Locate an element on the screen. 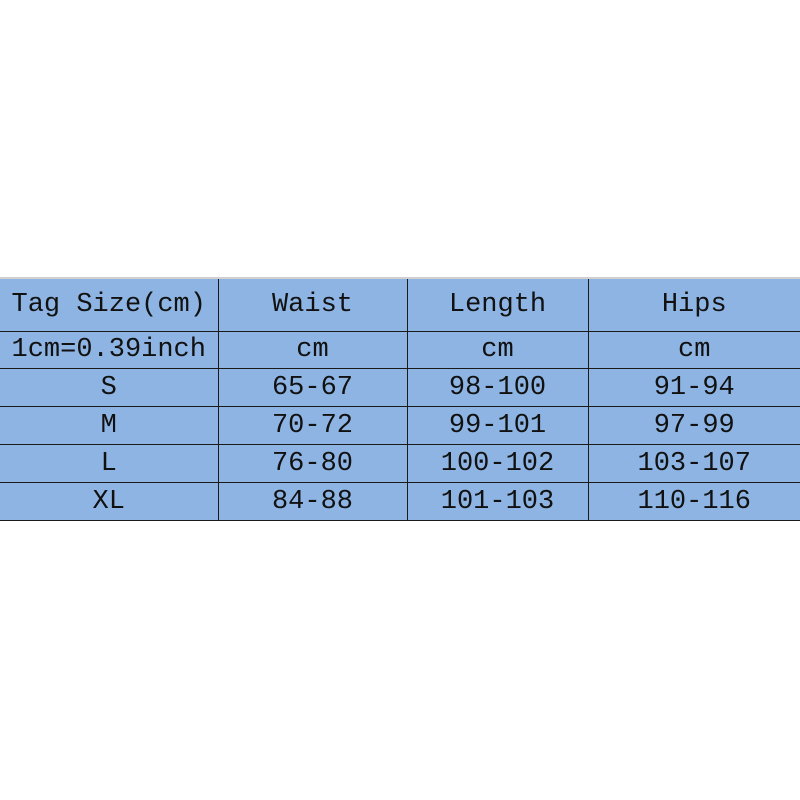 This screenshot has height=800, width=800. hips-cell: 110-116 is located at coordinates (693, 501).